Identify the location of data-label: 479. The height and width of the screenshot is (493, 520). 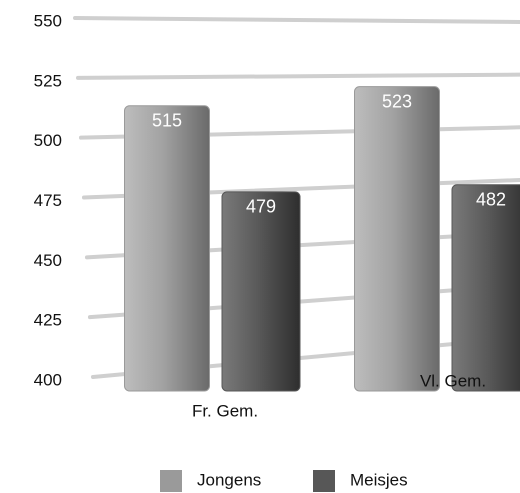
(261, 207).